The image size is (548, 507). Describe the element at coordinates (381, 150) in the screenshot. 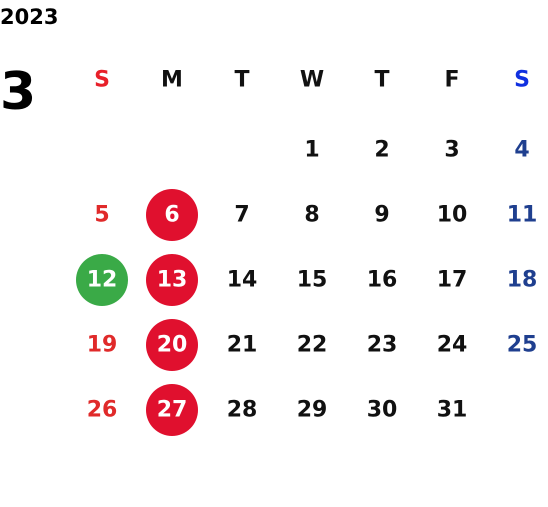

I see `day: 2` at that location.